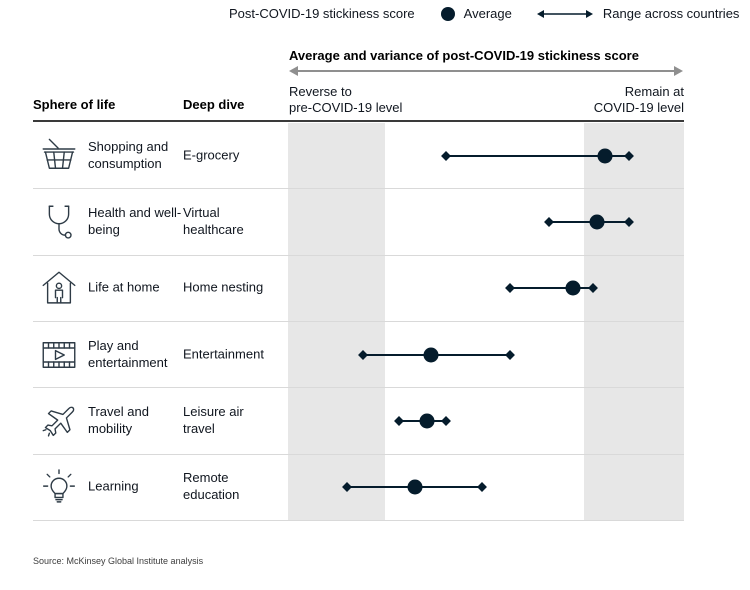 The image size is (750, 590). Describe the element at coordinates (118, 420) in the screenshot. I see `sphere-label: Travel and mobility` at that location.